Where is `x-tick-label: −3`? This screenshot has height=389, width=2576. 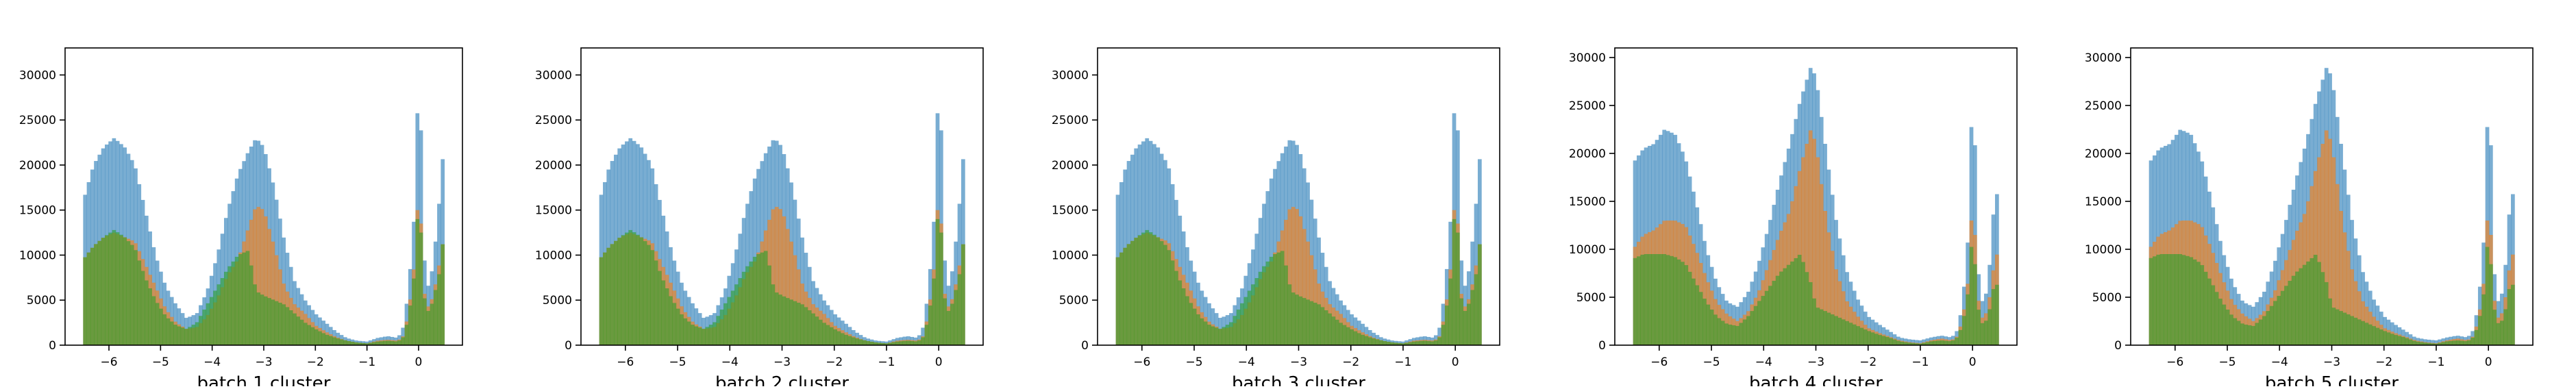 x-tick-label: −3 is located at coordinates (2331, 362).